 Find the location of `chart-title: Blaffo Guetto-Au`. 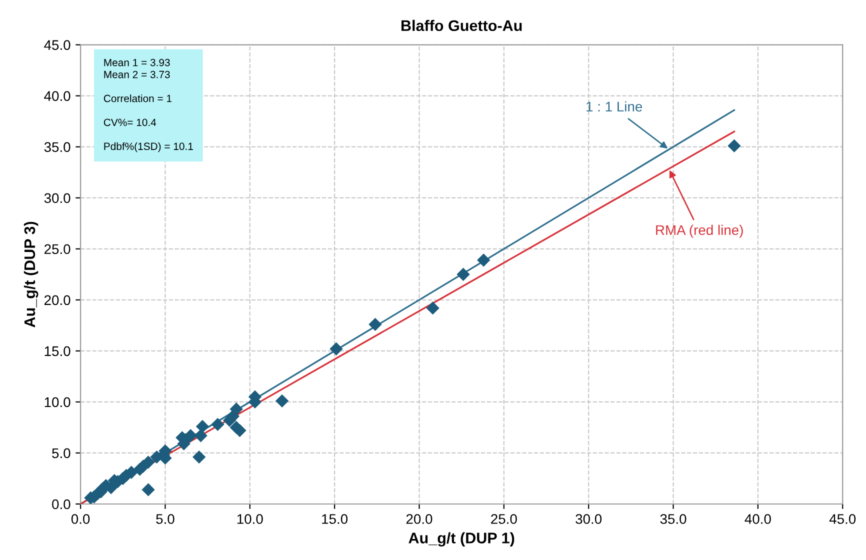

chart-title: Blaffo Guetto-Au is located at coordinates (462, 26).